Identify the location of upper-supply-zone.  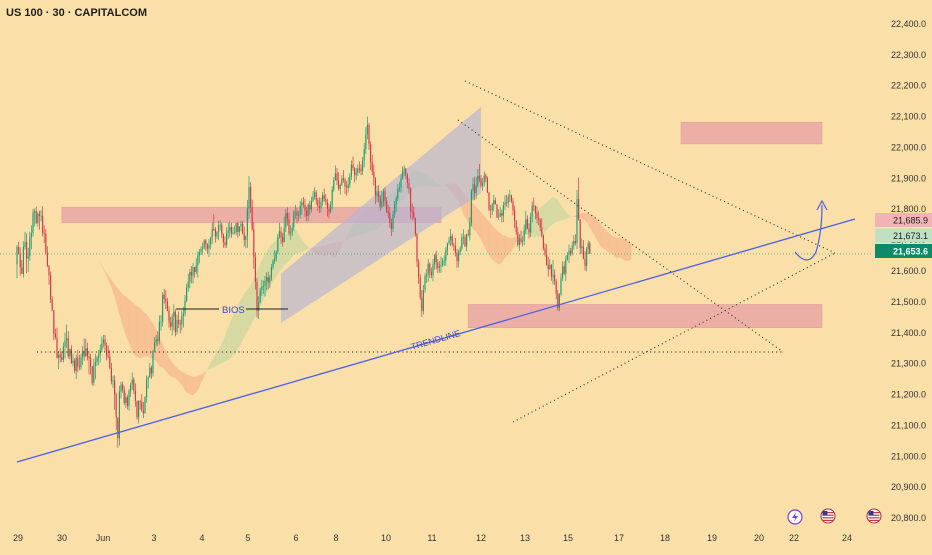
(751, 133).